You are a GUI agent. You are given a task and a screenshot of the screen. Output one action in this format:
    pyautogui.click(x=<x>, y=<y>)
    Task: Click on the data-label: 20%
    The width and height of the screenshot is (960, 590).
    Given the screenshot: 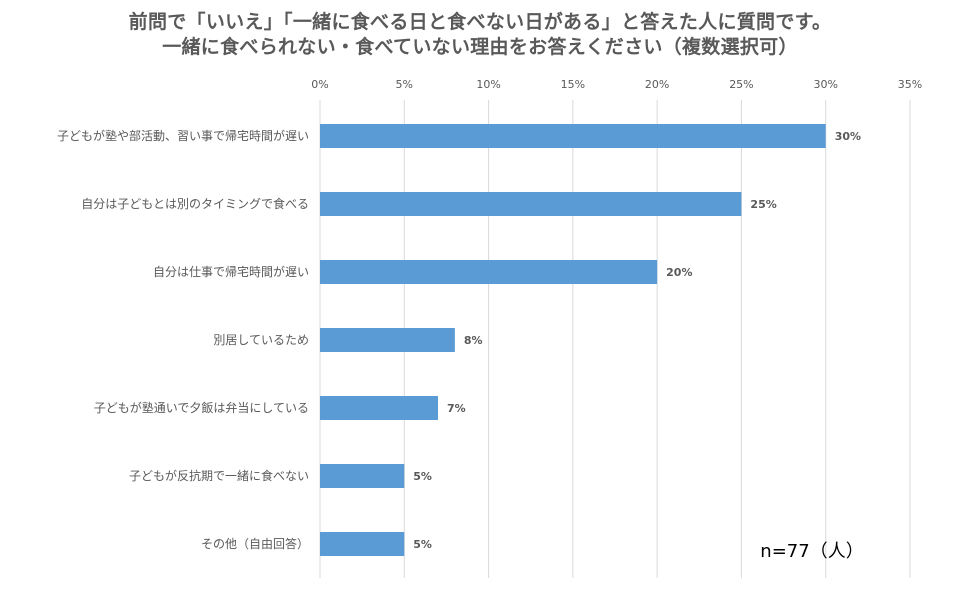 What is the action you would take?
    pyautogui.click(x=679, y=272)
    